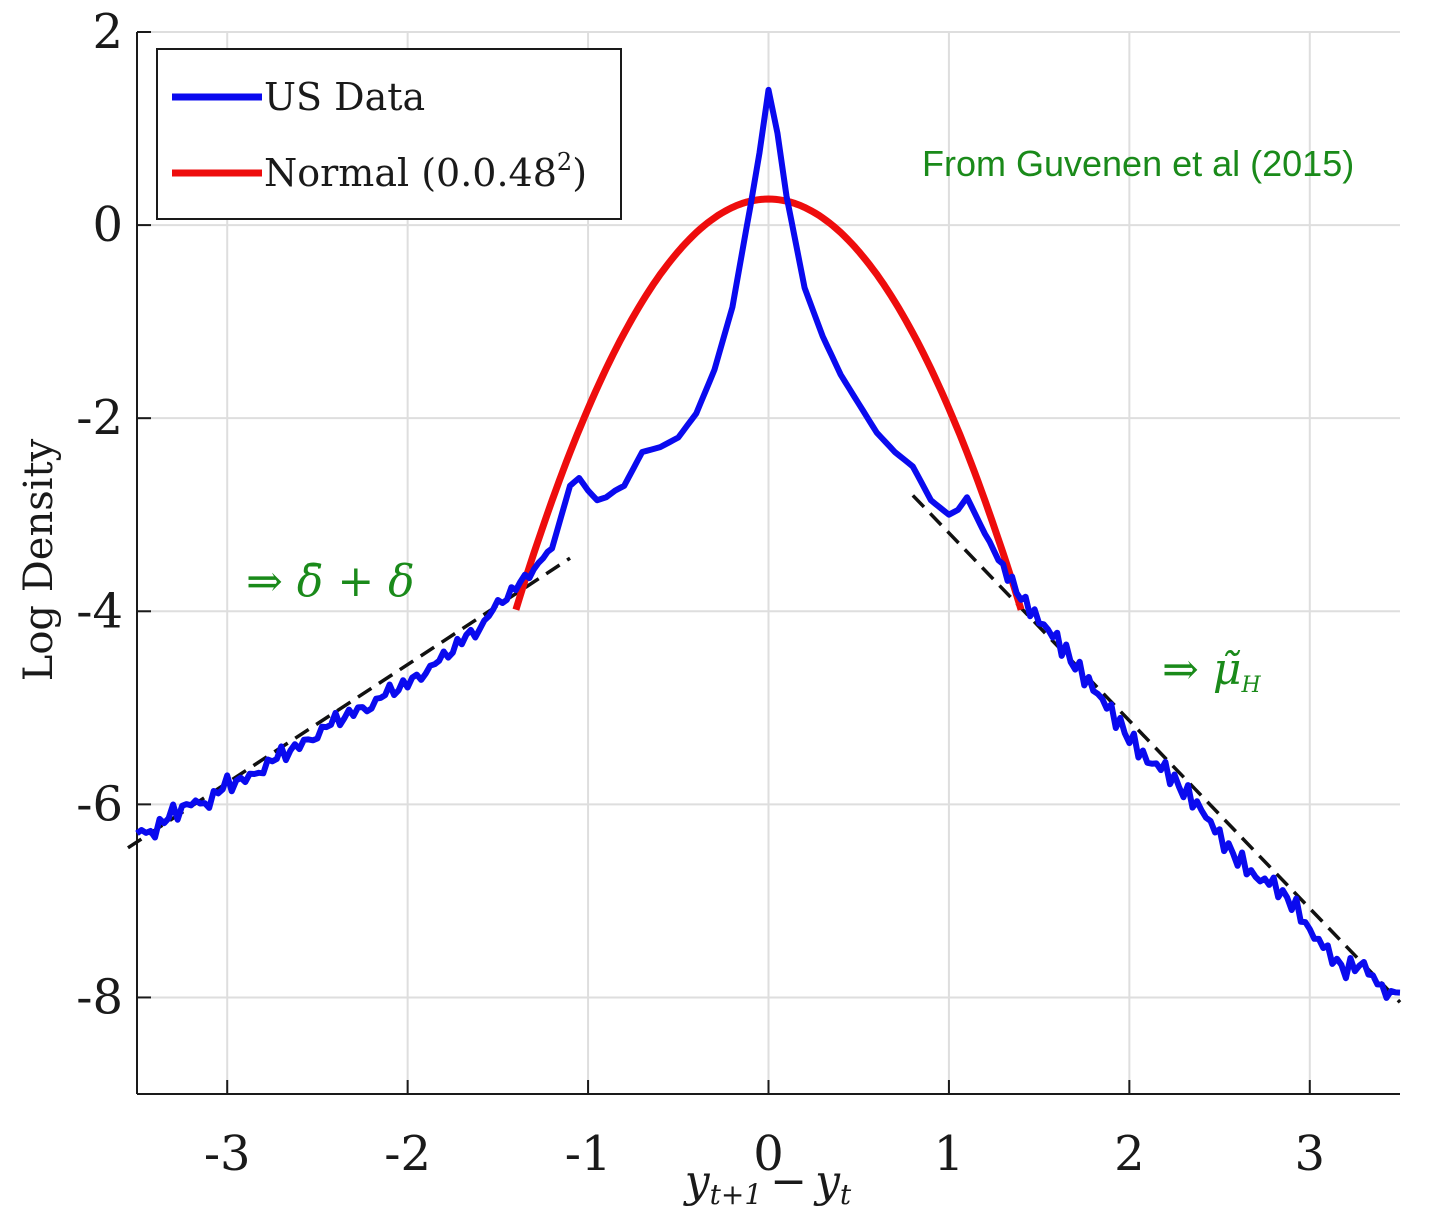  Describe the element at coordinates (736, 1194) in the screenshot. I see `x-title-sub1: t+1` at that location.